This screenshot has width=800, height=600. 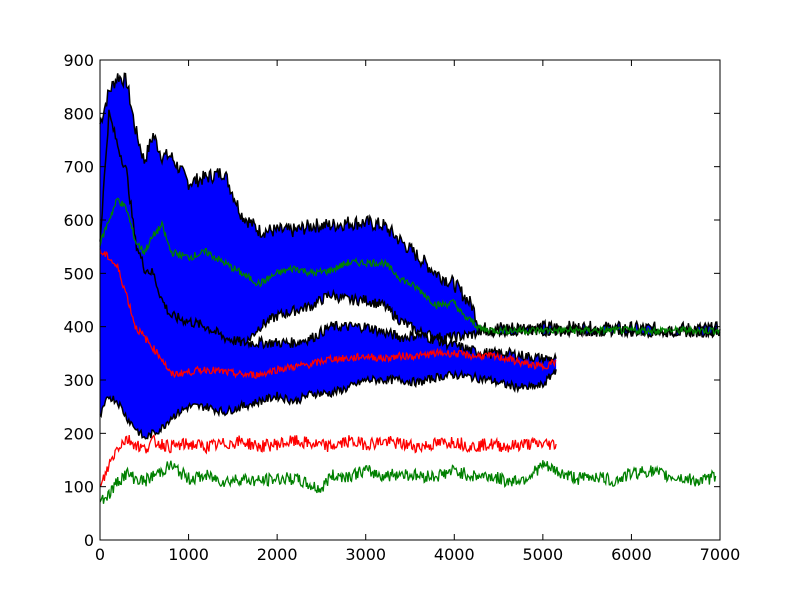 What do you see at coordinates (78, 167) in the screenshot?
I see `y-tick-label: 700` at bounding box center [78, 167].